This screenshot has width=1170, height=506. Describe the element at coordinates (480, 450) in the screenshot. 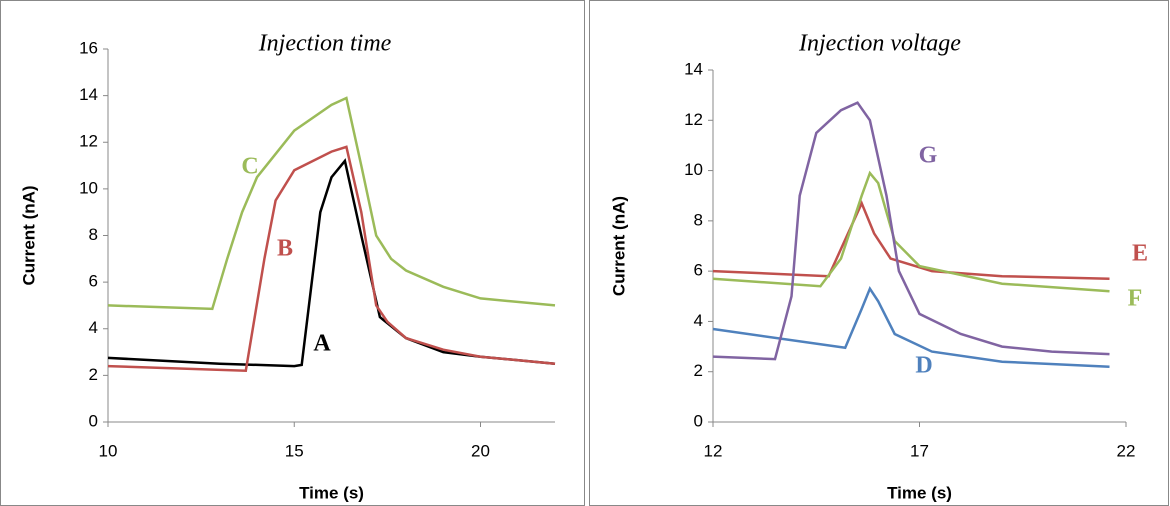

I see `x-tick-label: 20` at that location.